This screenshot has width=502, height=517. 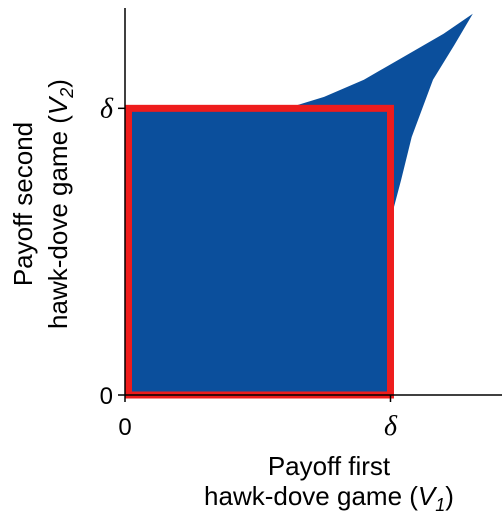 What do you see at coordinates (23, 204) in the screenshot?
I see `y-axis-label-line1: Payoff second` at bounding box center [23, 204].